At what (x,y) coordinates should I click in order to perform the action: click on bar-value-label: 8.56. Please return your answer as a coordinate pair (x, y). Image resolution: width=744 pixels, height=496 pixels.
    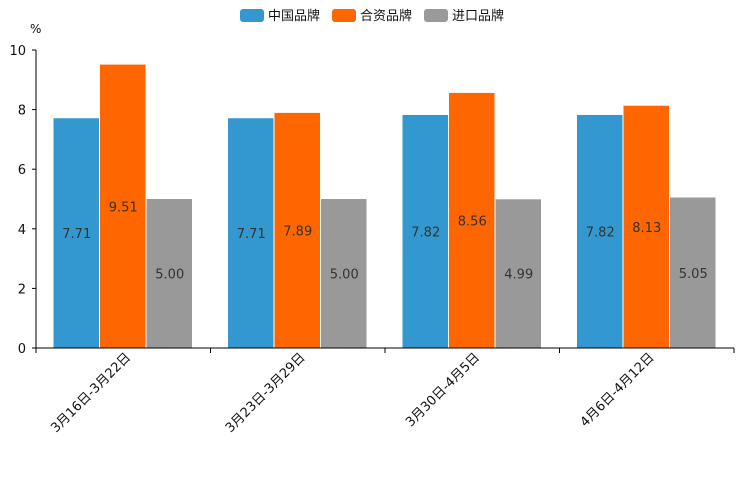
    Looking at the image, I should click on (472, 221).